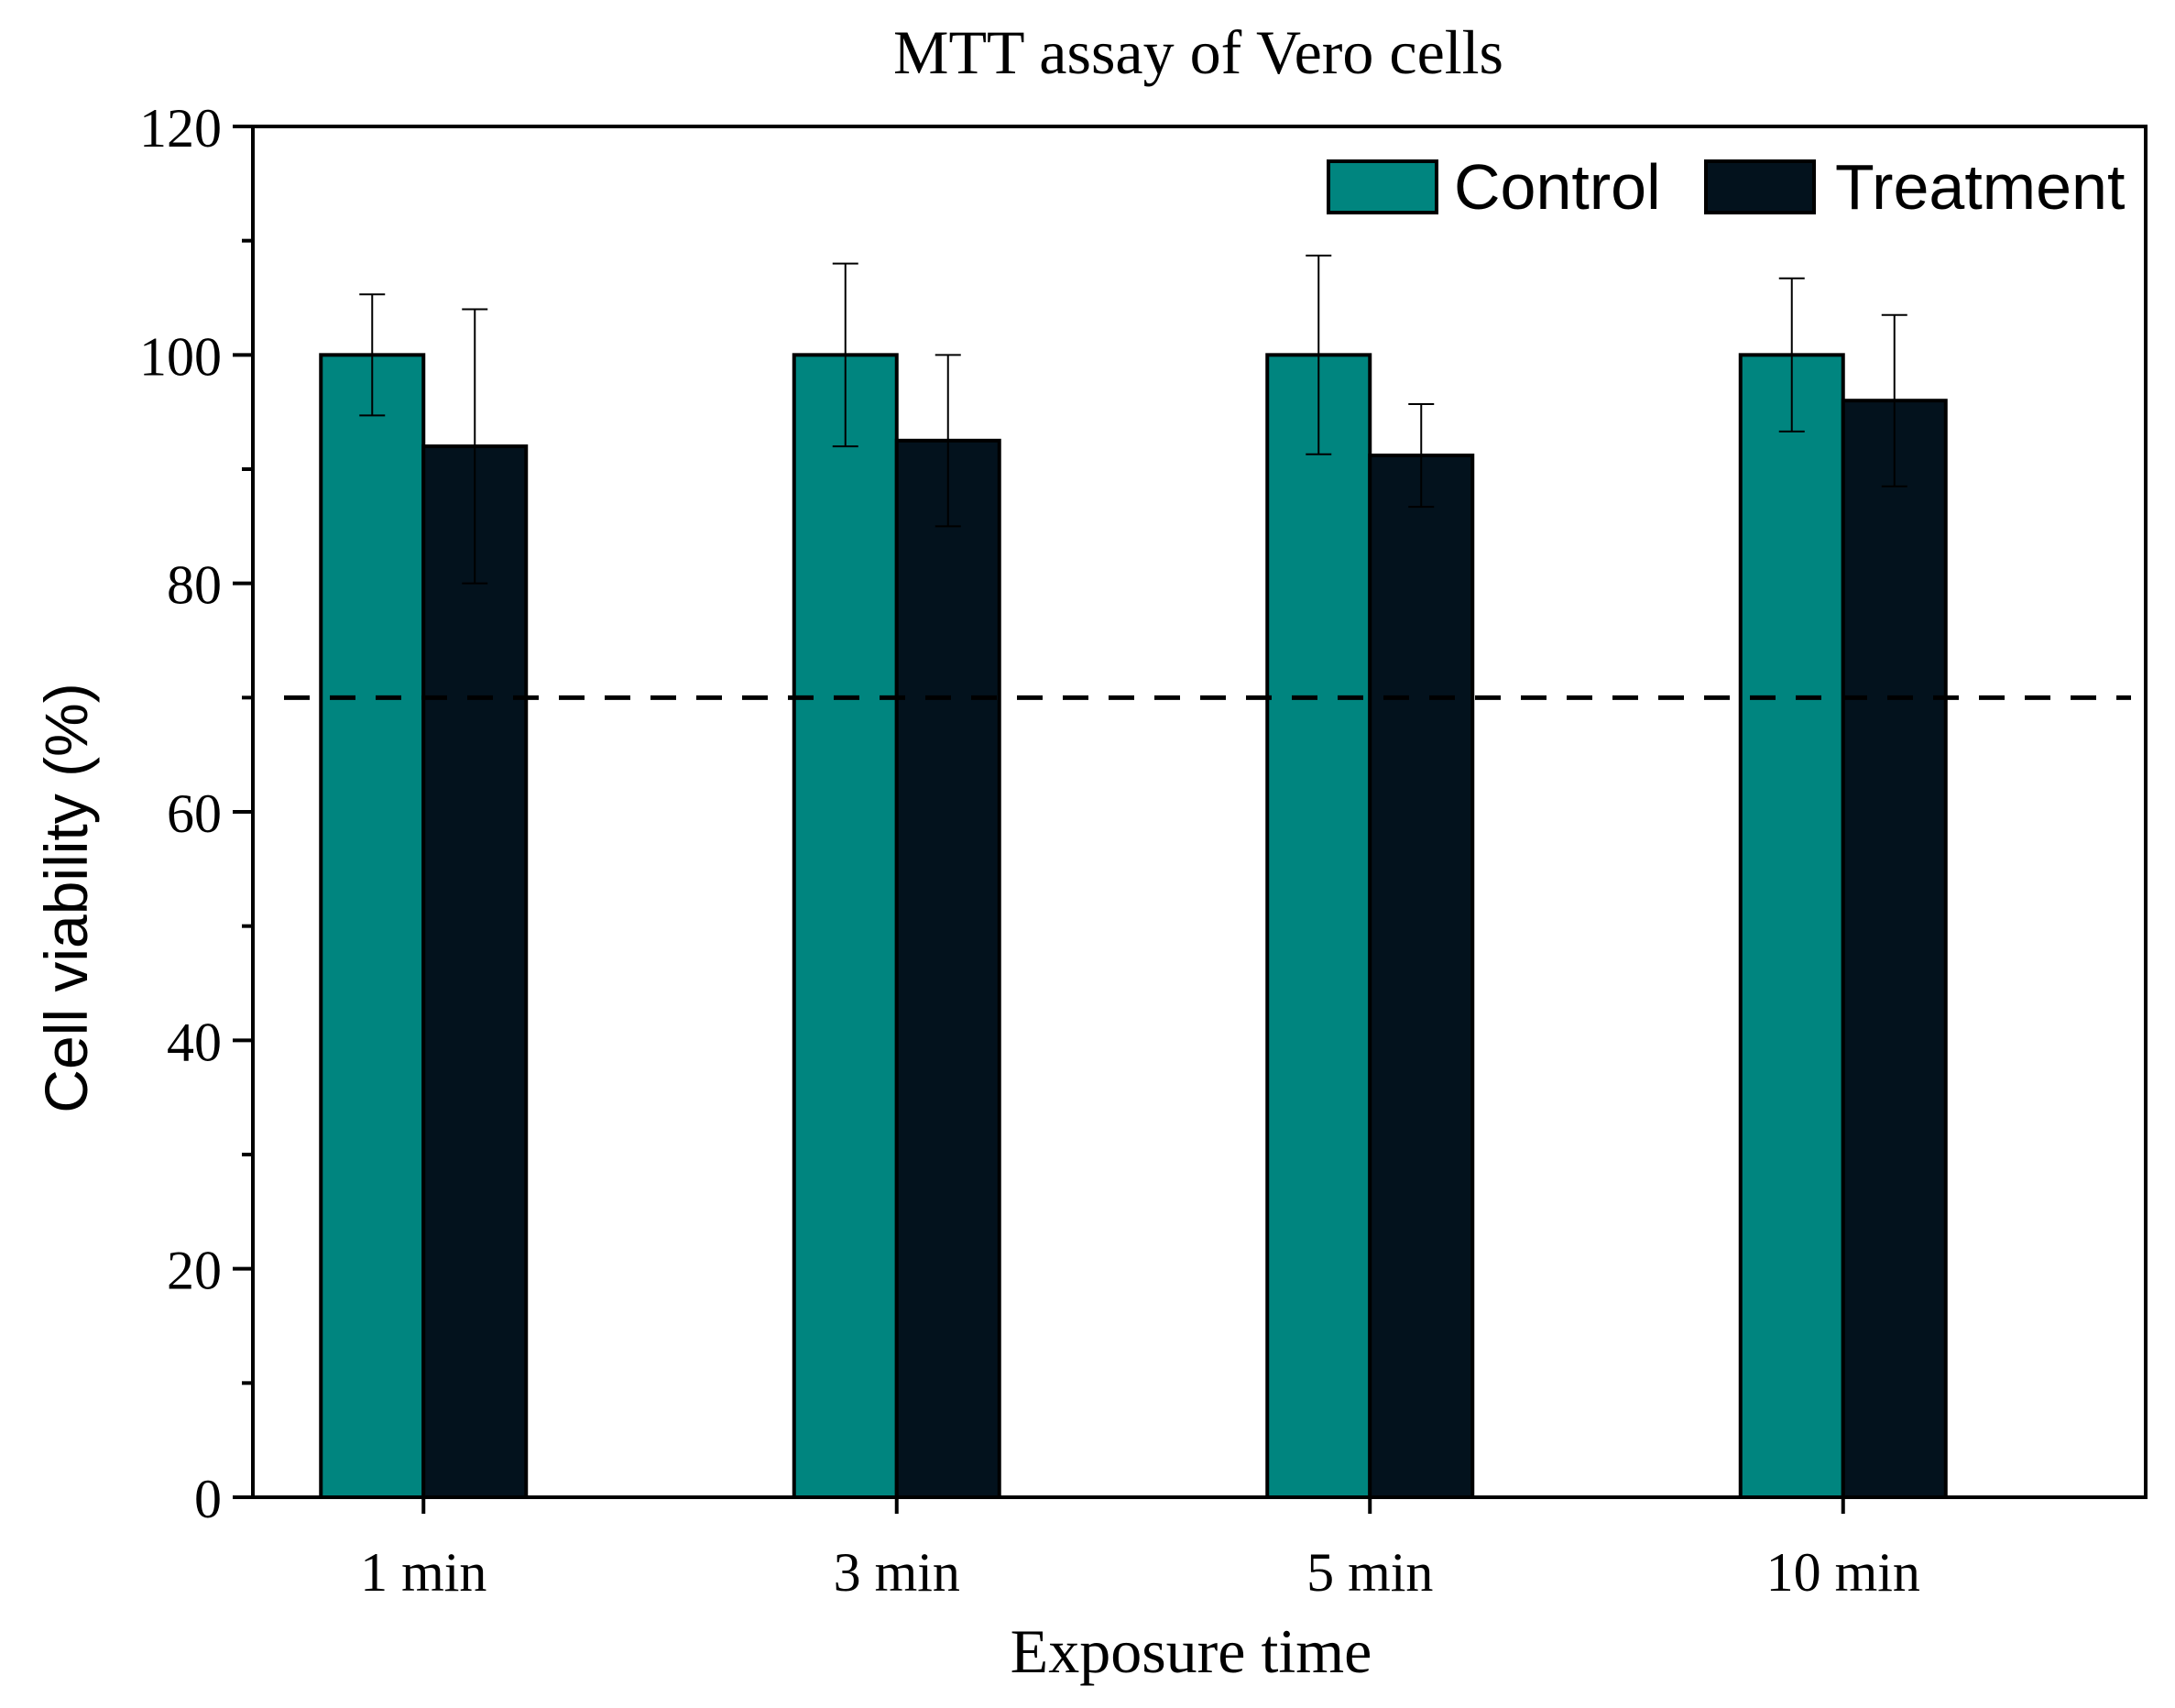 The image size is (2175, 1708). What do you see at coordinates (1382, 186) in the screenshot?
I see `legend-swatch-control` at bounding box center [1382, 186].